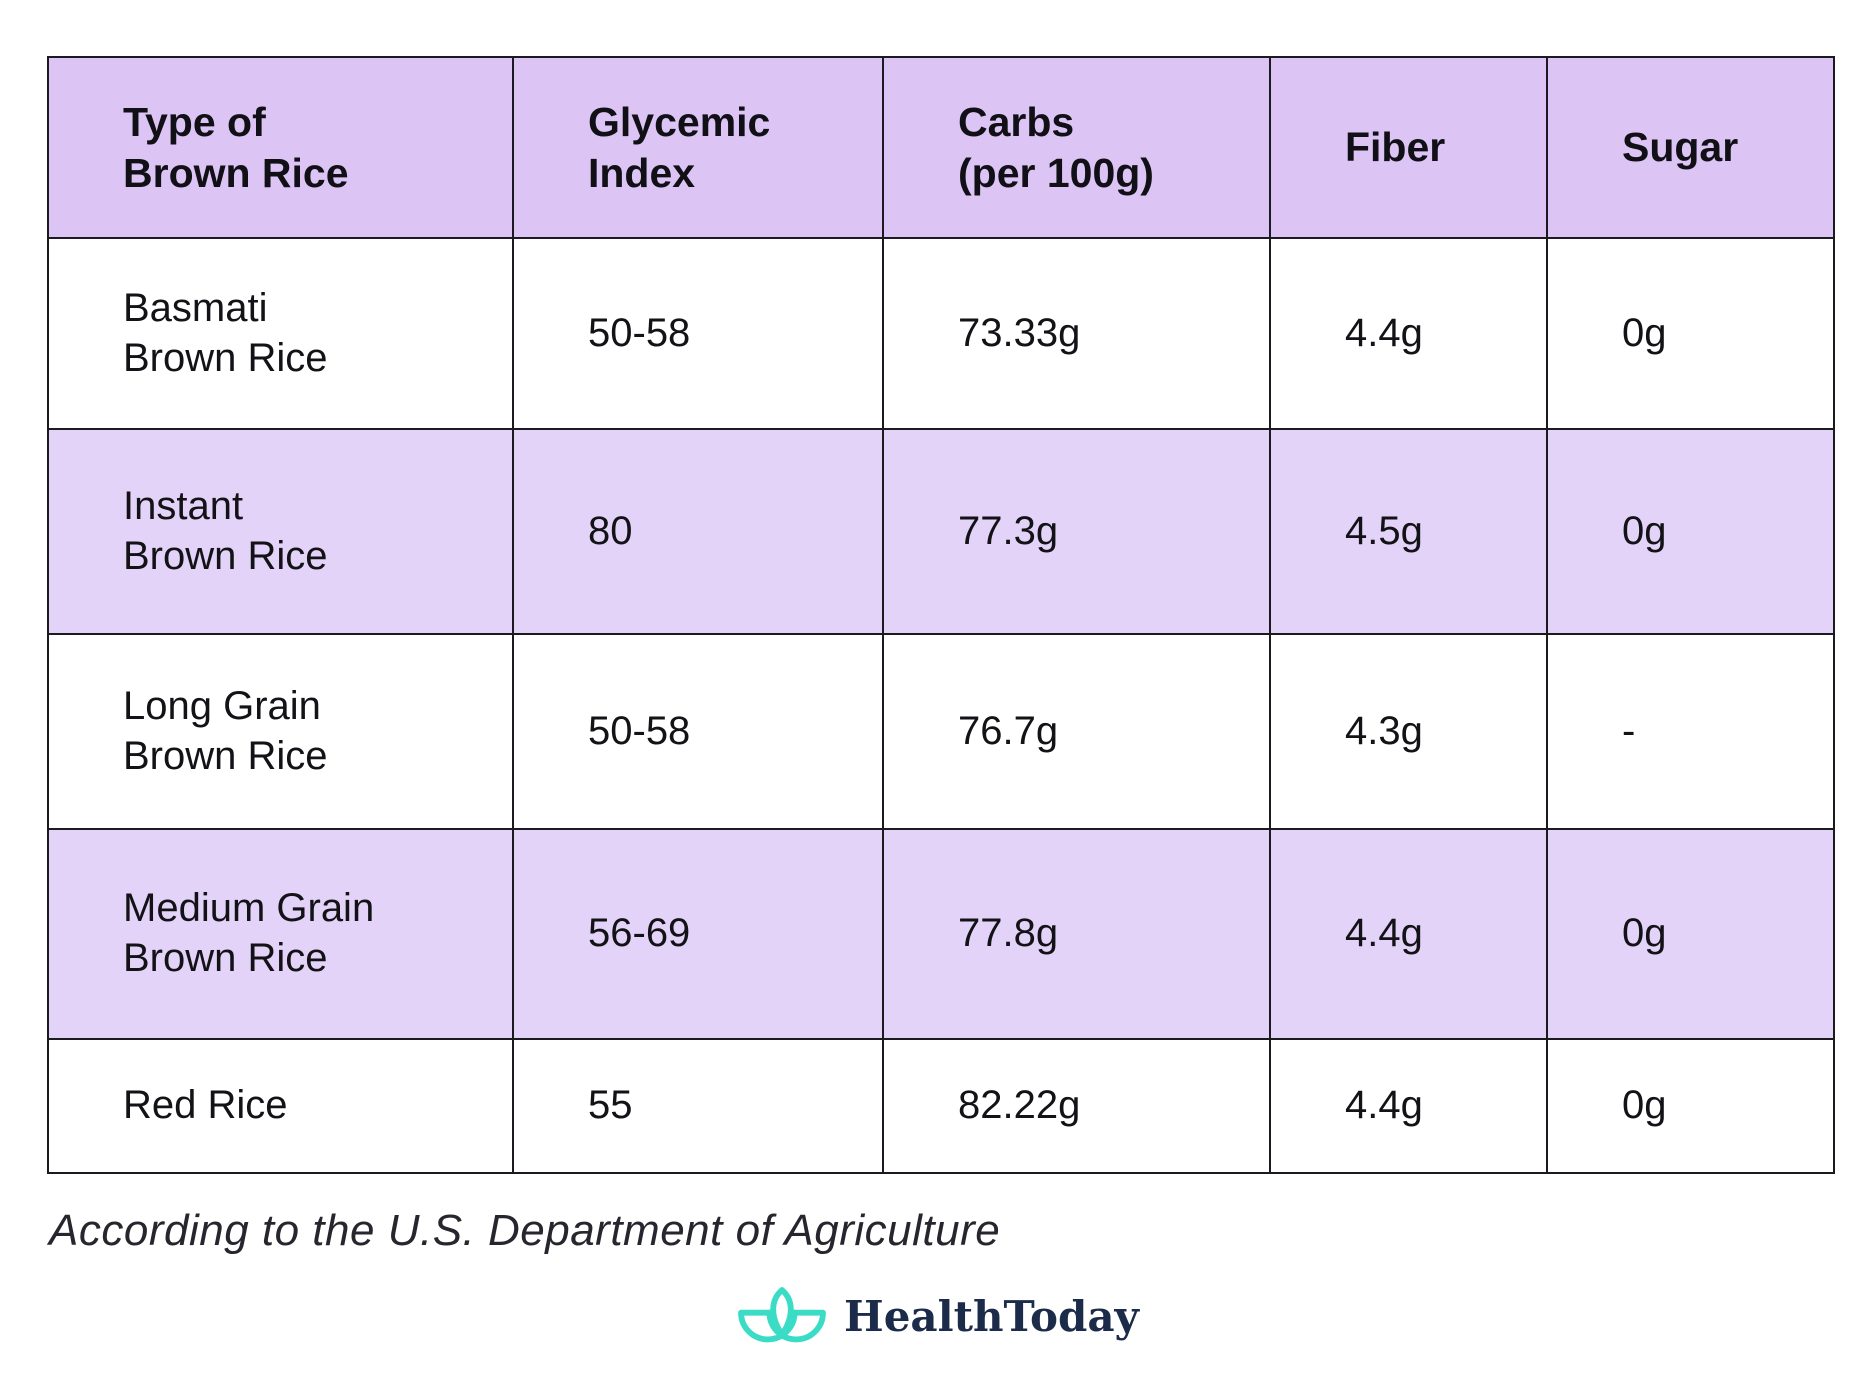 The image size is (1875, 1374). What do you see at coordinates (1076, 333) in the screenshot?
I see `table-cell: 73.33g` at bounding box center [1076, 333].